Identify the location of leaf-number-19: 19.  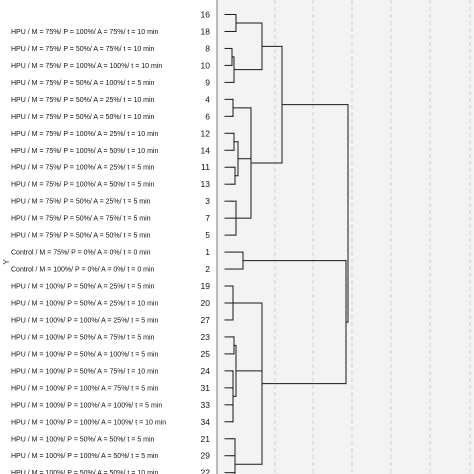
(206, 286).